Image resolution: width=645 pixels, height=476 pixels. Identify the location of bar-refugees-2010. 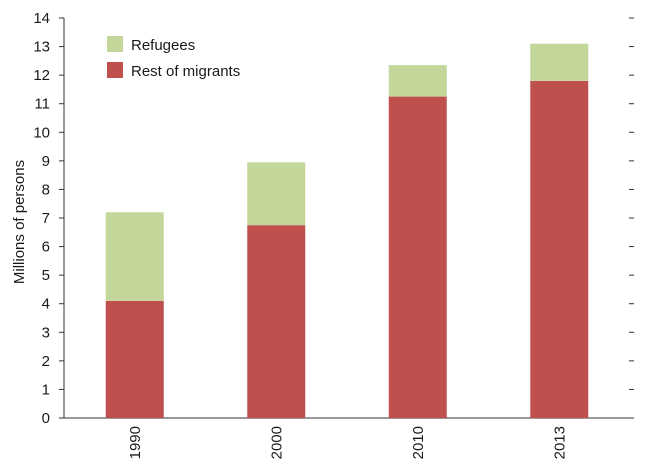
(417, 81).